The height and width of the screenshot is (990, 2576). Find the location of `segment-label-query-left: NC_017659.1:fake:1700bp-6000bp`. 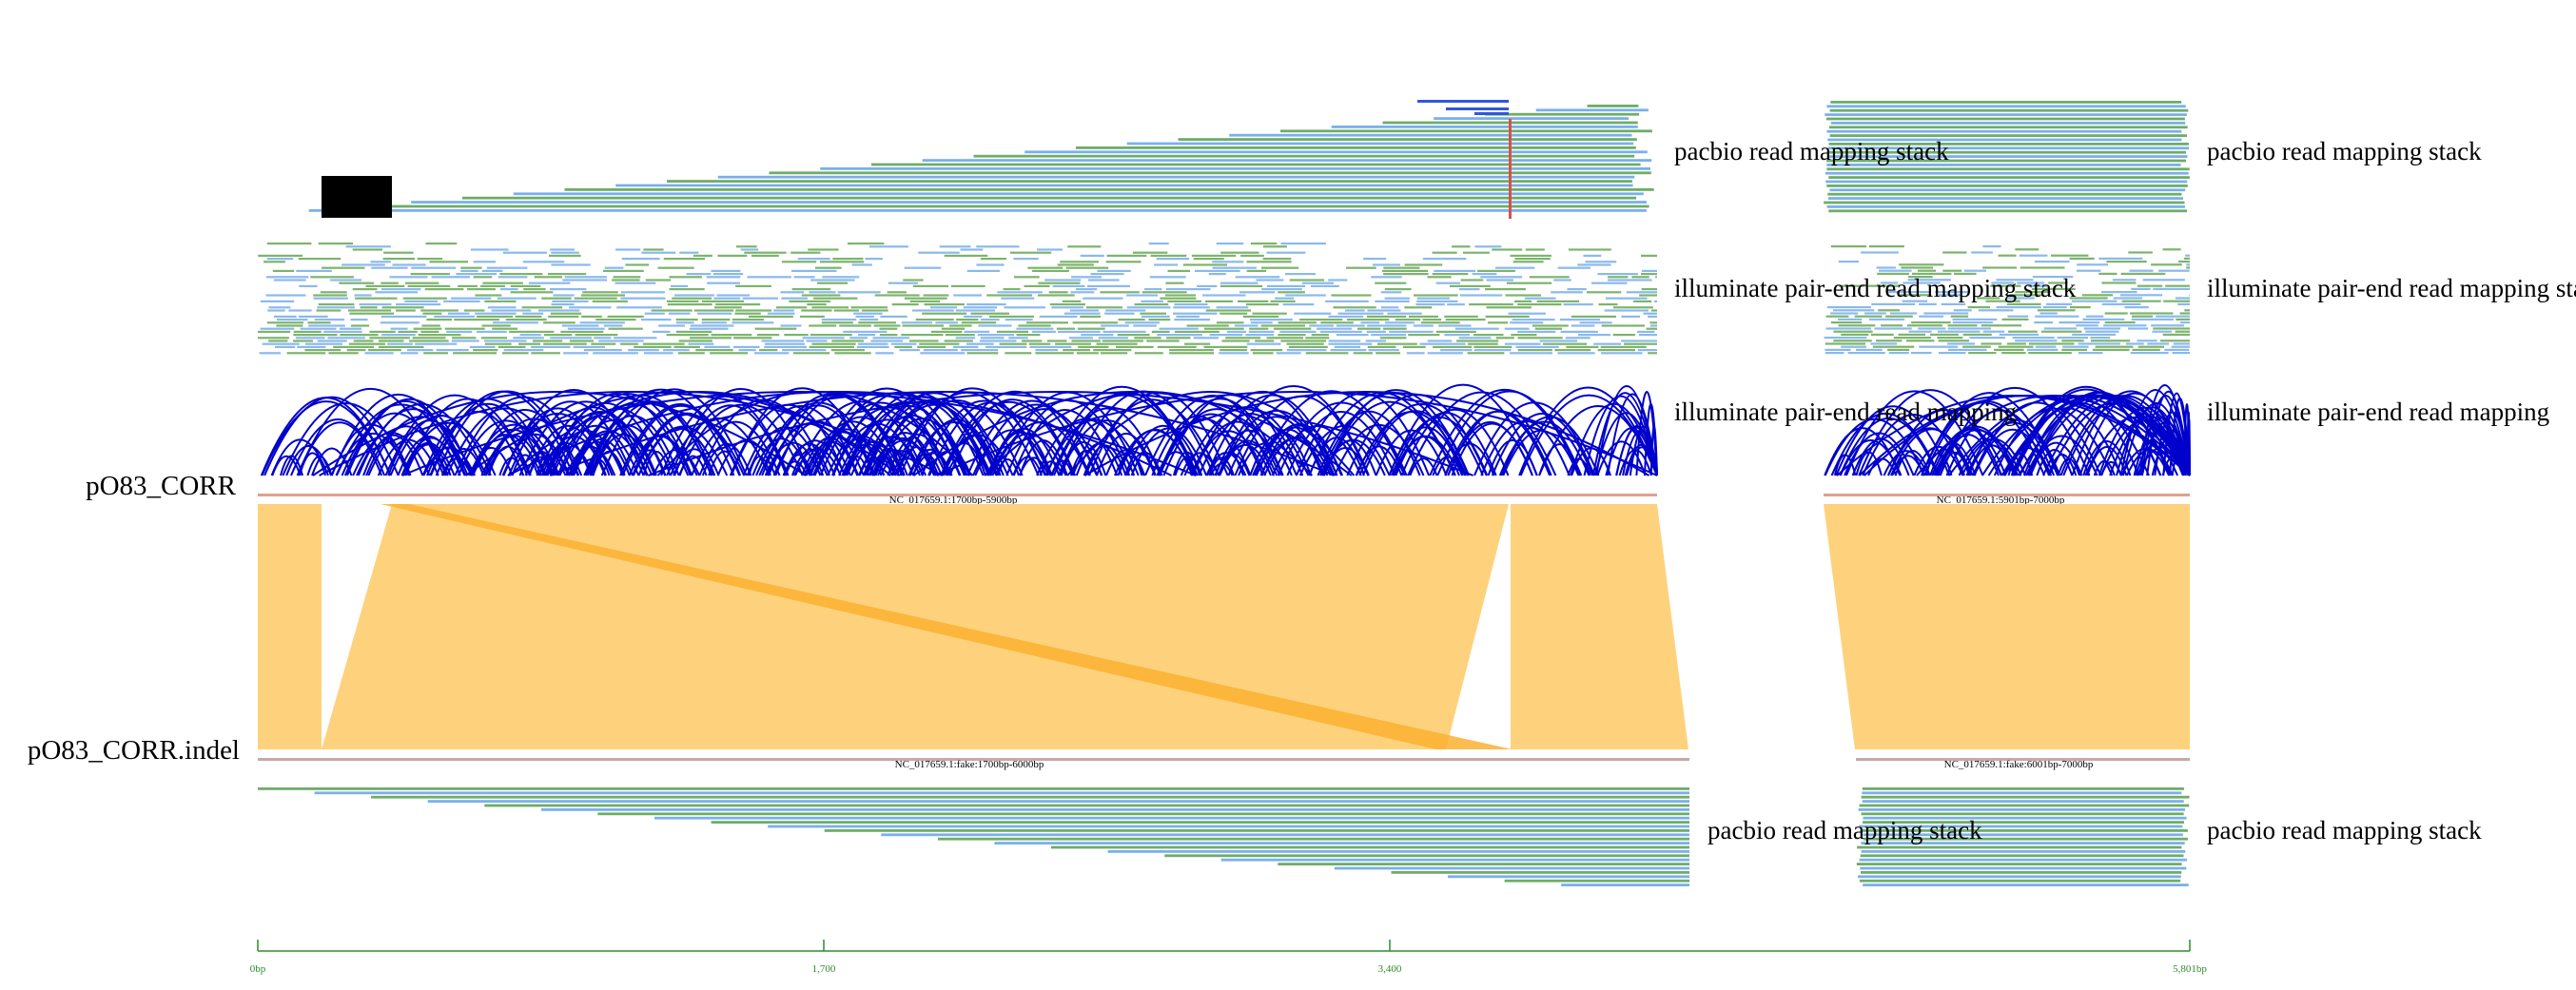

segment-label-query-left: NC_017659.1:fake:1700bp-6000bp is located at coordinates (970, 764).